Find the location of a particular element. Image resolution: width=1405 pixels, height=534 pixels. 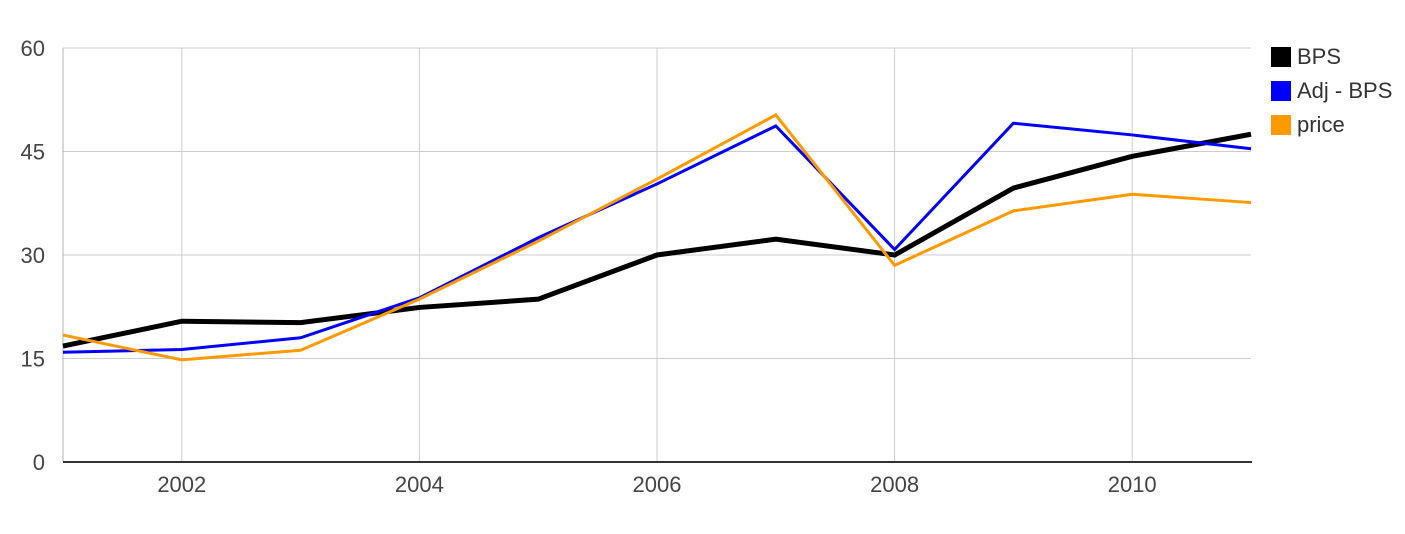

x-tick-label: 2008 is located at coordinates (894, 484).